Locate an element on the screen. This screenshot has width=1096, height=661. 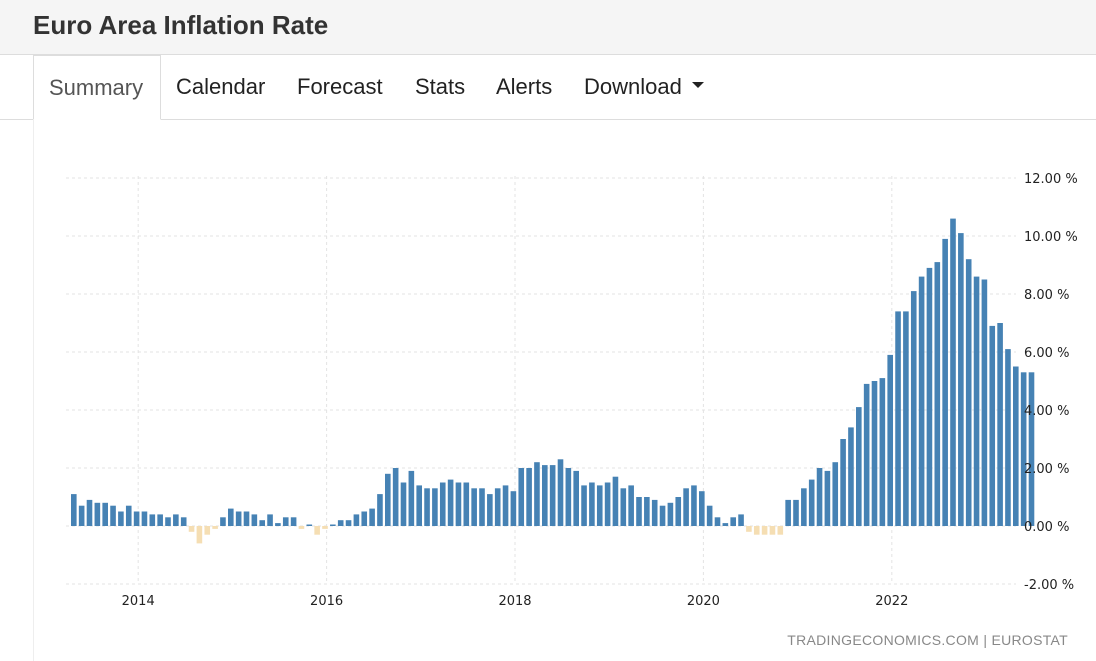
tab-forecast: Forecast is located at coordinates (340, 86).